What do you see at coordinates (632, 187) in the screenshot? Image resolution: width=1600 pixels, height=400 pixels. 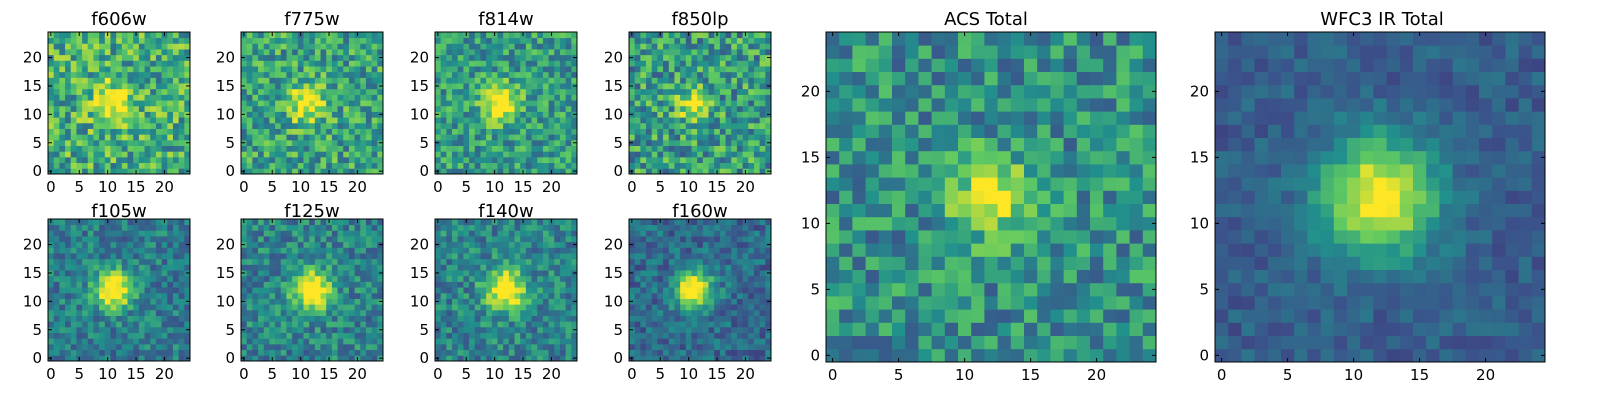 I see `x-tick-label: 0` at bounding box center [632, 187].